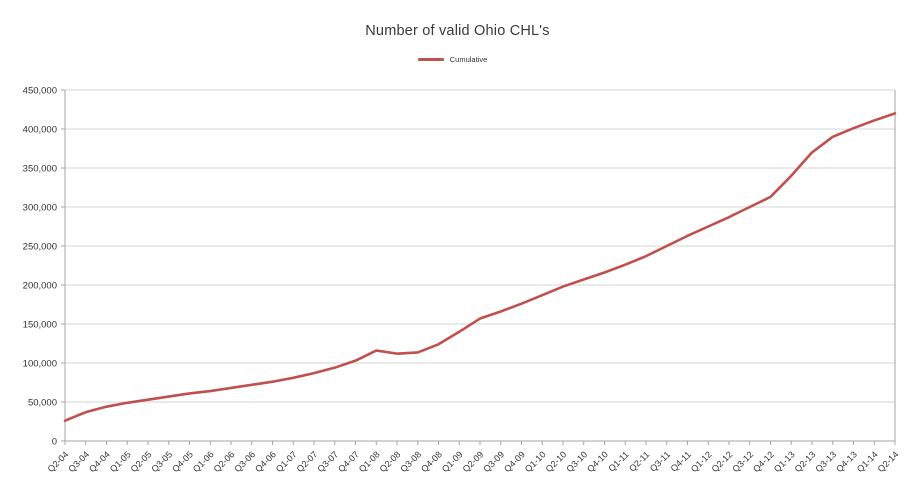 The width and height of the screenshot is (909, 499). What do you see at coordinates (784, 461) in the screenshot?
I see `x-tick-label: Q1-13` at bounding box center [784, 461].